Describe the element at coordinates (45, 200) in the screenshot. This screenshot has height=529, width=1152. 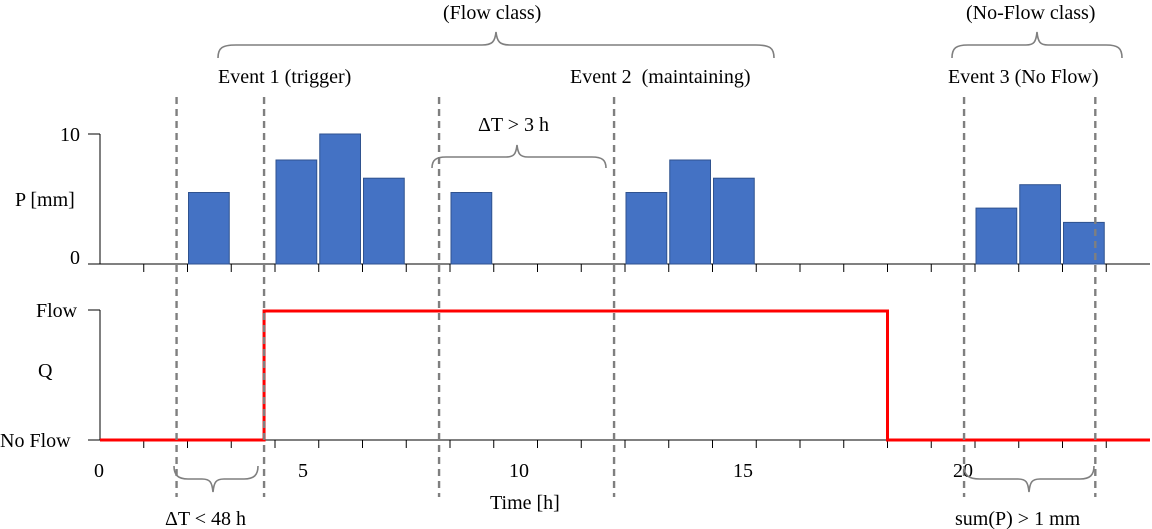
I see `p-ylabel: P [mm]` at that location.